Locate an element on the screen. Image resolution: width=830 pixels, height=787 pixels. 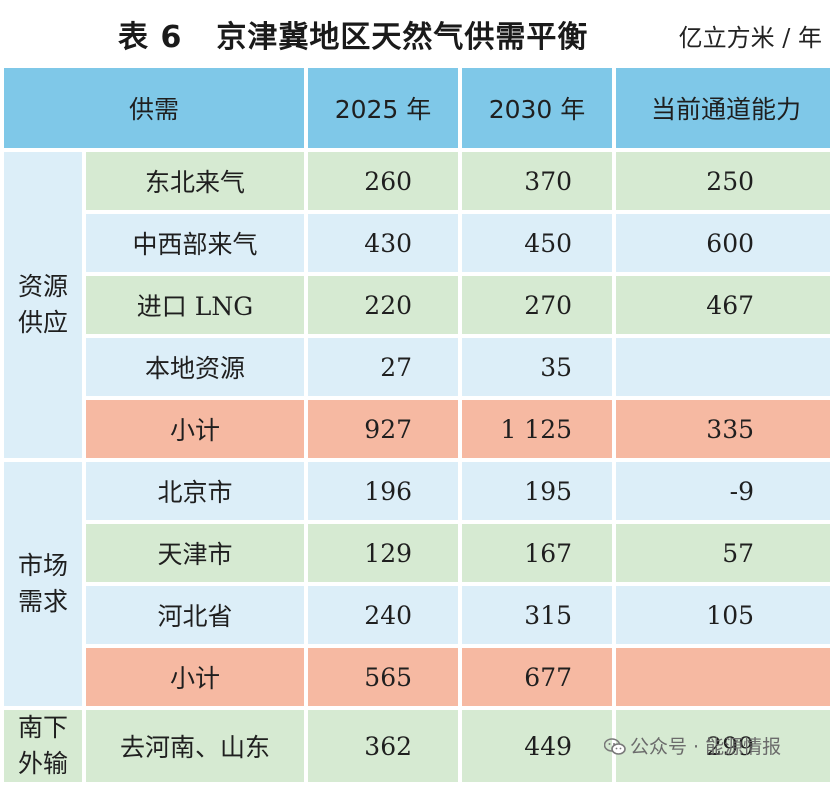
value-capacity: 467 is located at coordinates (723, 305).